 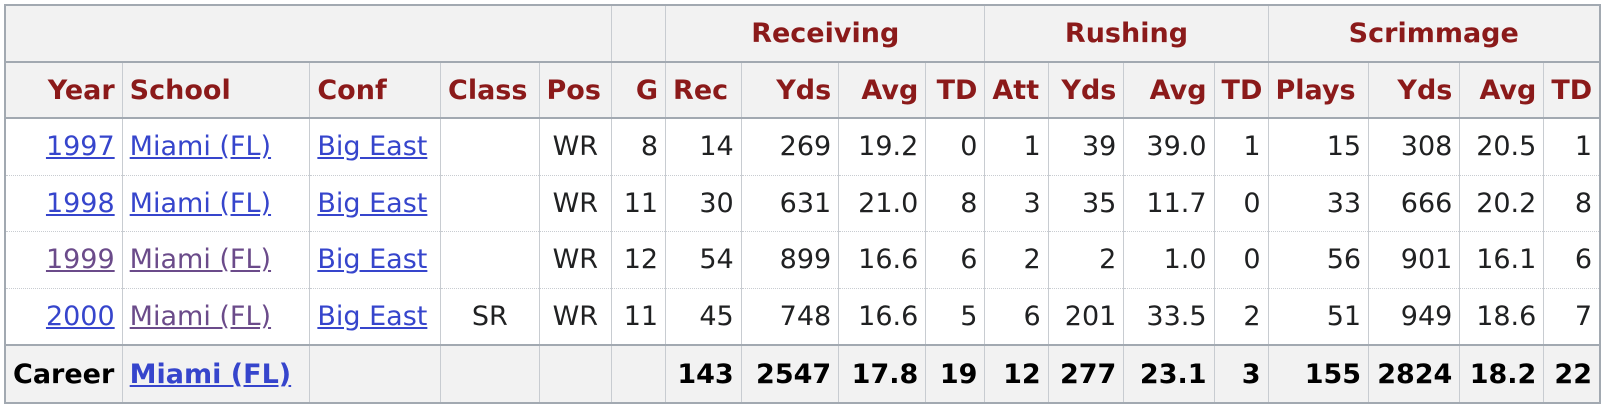 What do you see at coordinates (63, 373) in the screenshot?
I see `career-label: Career` at bounding box center [63, 373].